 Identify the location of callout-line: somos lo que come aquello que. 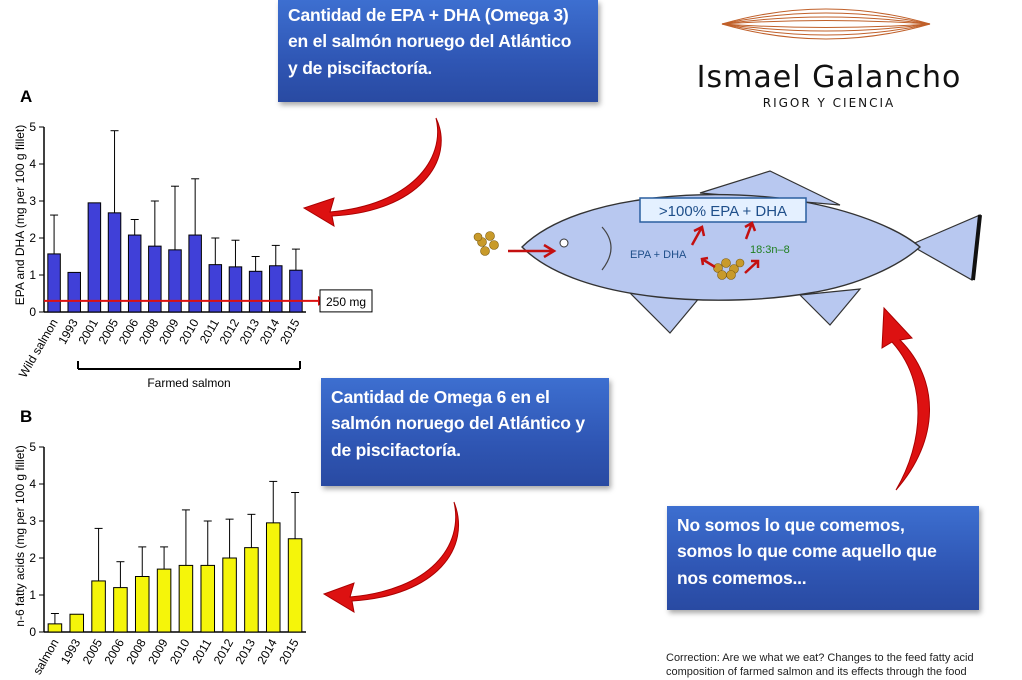
(807, 551).